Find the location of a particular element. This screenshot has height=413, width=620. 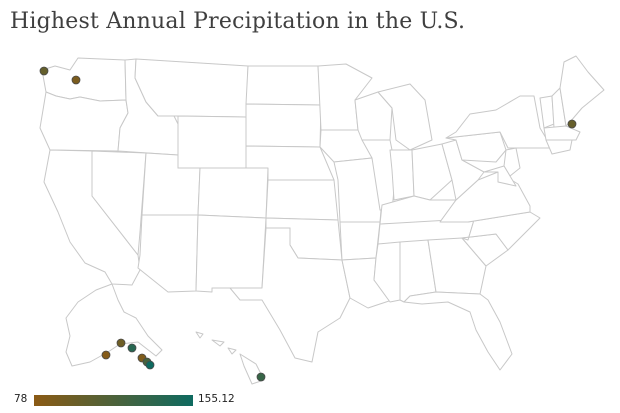

state-texas is located at coordinates (290, 295).